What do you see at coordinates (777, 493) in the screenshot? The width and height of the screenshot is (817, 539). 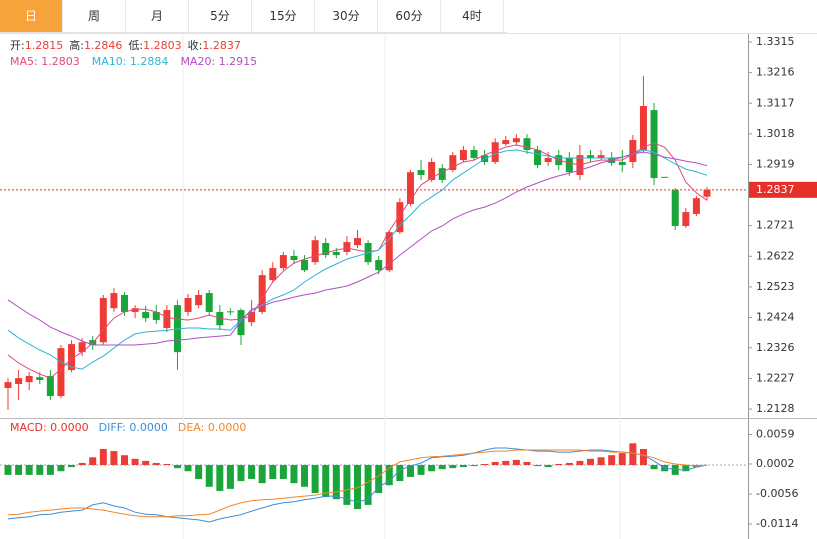 I see `y-tick-label: -0.0056` at bounding box center [777, 493].